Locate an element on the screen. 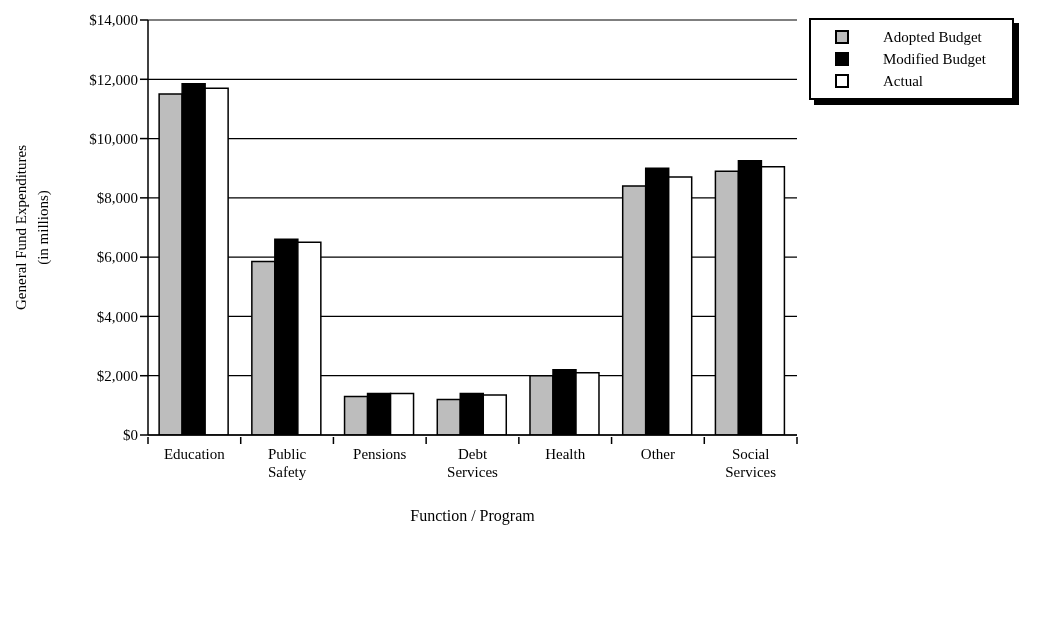 This screenshot has width=1038, height=627. y-tick-label: $12,000 is located at coordinates (113, 79).